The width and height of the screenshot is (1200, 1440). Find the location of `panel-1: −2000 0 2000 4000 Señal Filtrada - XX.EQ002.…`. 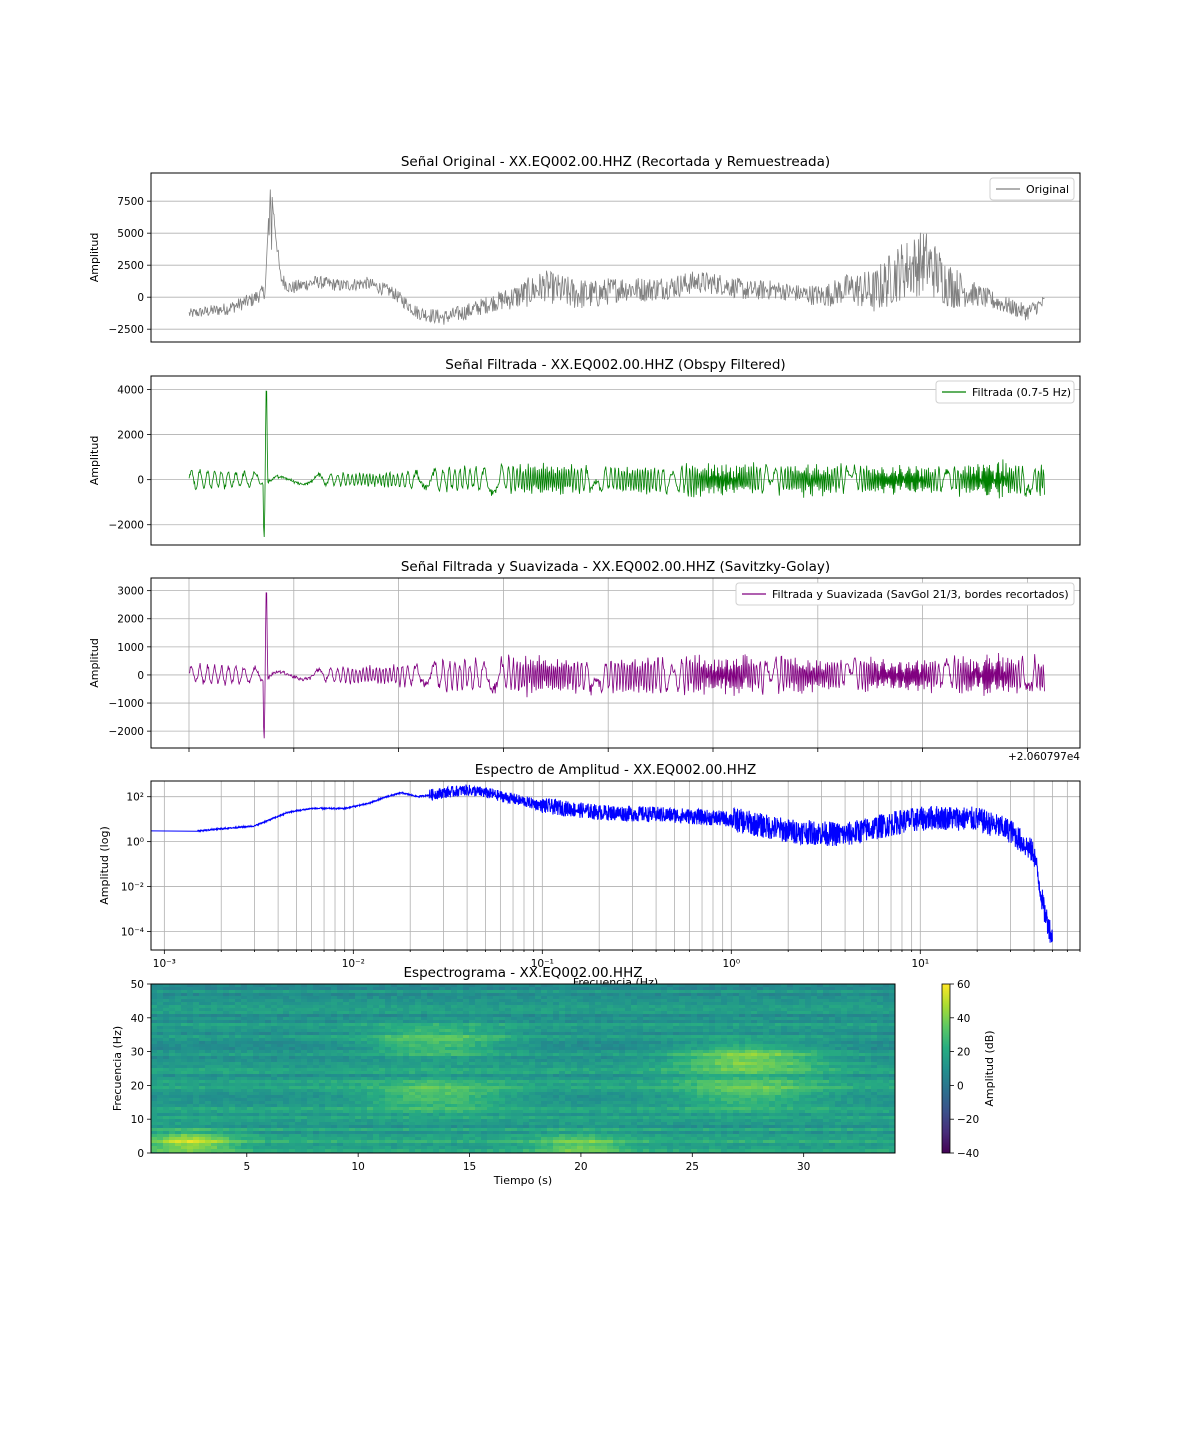

panel-1: −2000 0 2000 4000 Señal Filtrada - XX.EQ002.… is located at coordinates (584, 451).